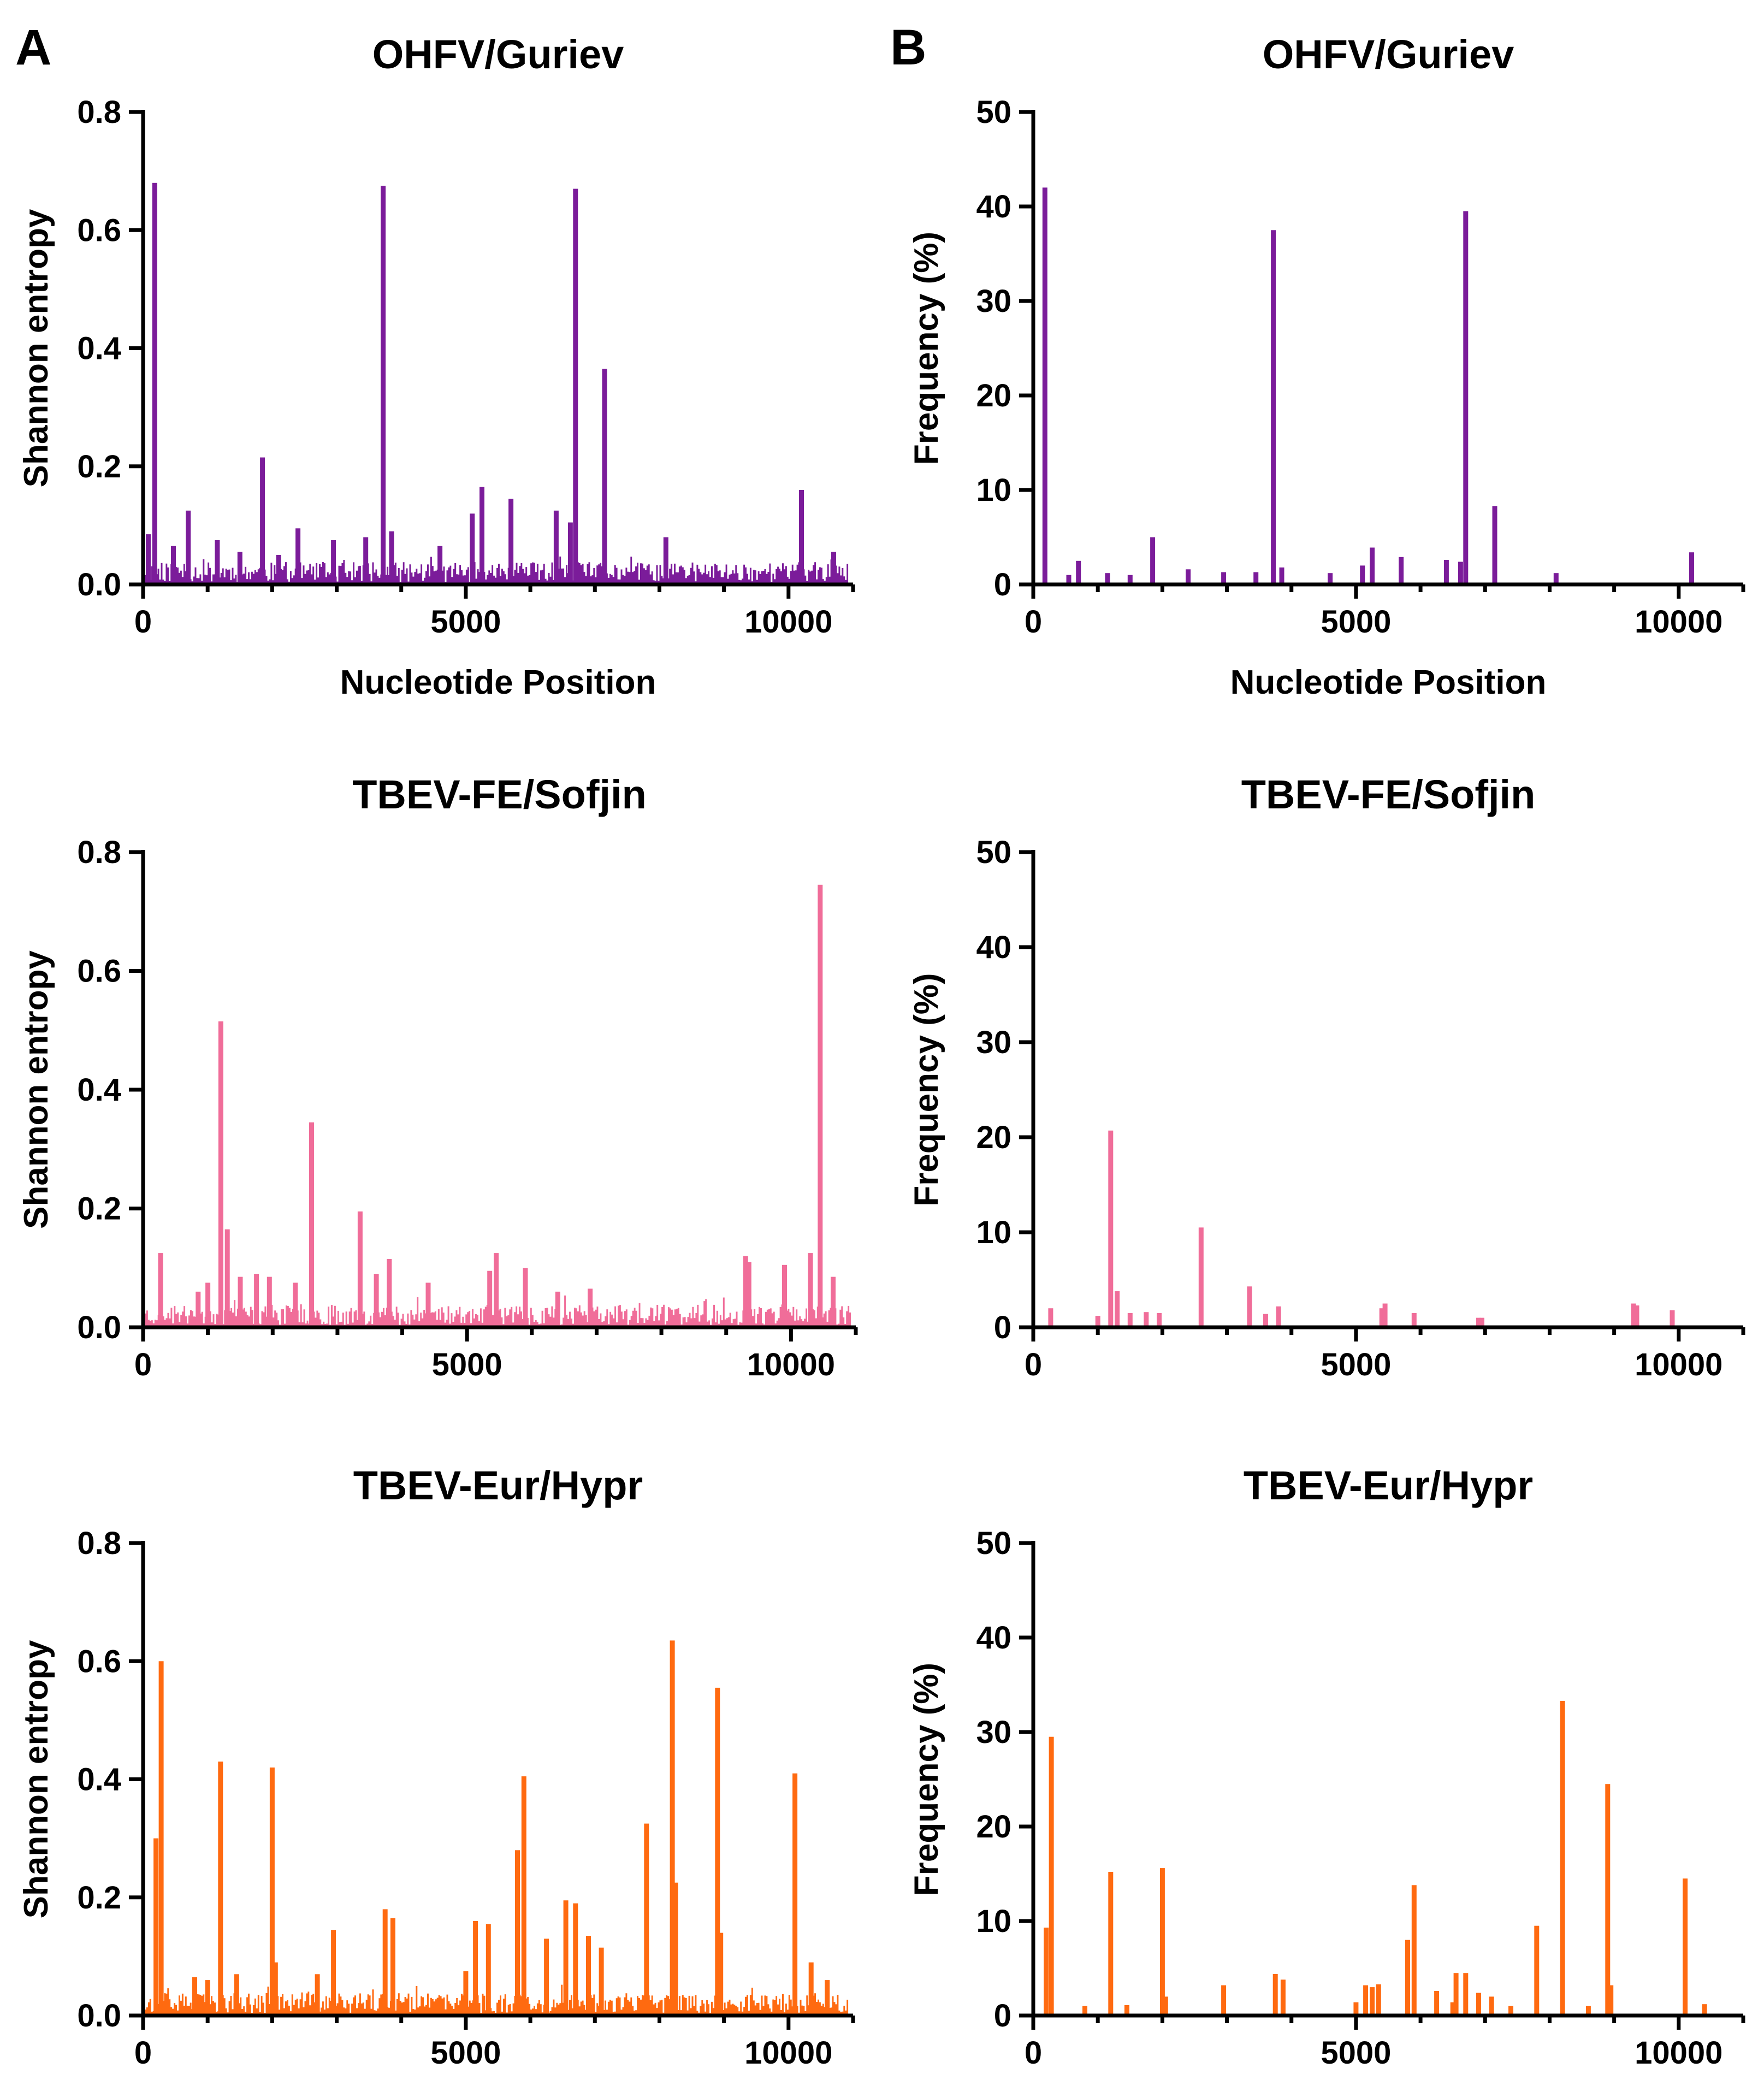 Image resolution: width=1764 pixels, height=2098 pixels. I want to click on y-tick-label: 0.8, so click(99, 1543).